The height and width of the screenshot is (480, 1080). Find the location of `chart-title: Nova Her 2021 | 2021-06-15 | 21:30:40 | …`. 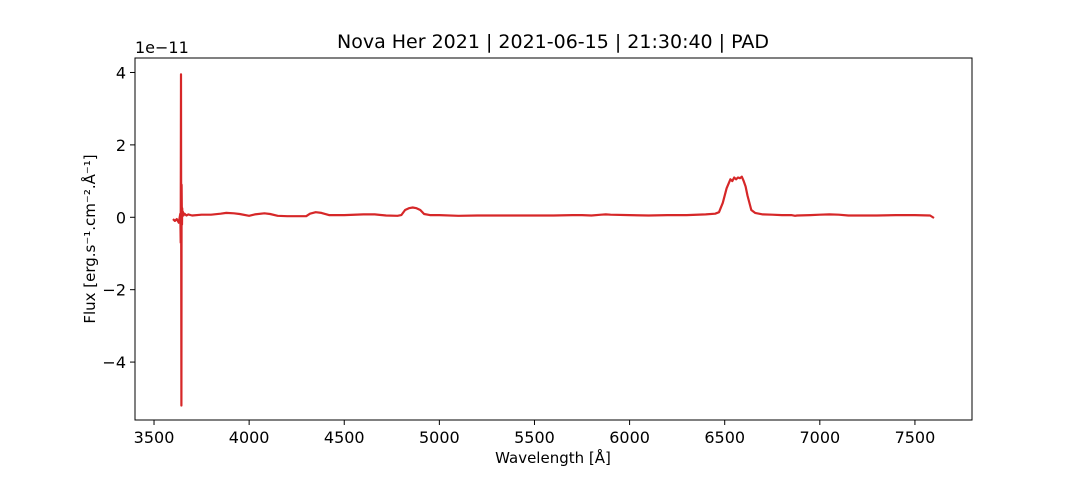

chart-title: Nova Her 2021 | 2021-06-15 | 21:30:40 | … is located at coordinates (553, 42).